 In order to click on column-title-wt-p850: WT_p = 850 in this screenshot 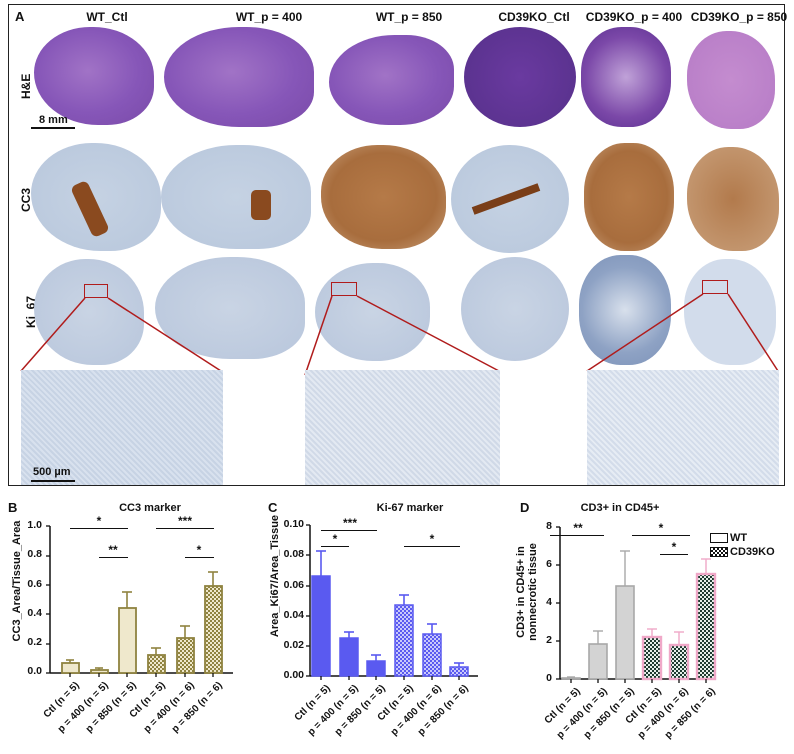, I will do `click(409, 17)`.